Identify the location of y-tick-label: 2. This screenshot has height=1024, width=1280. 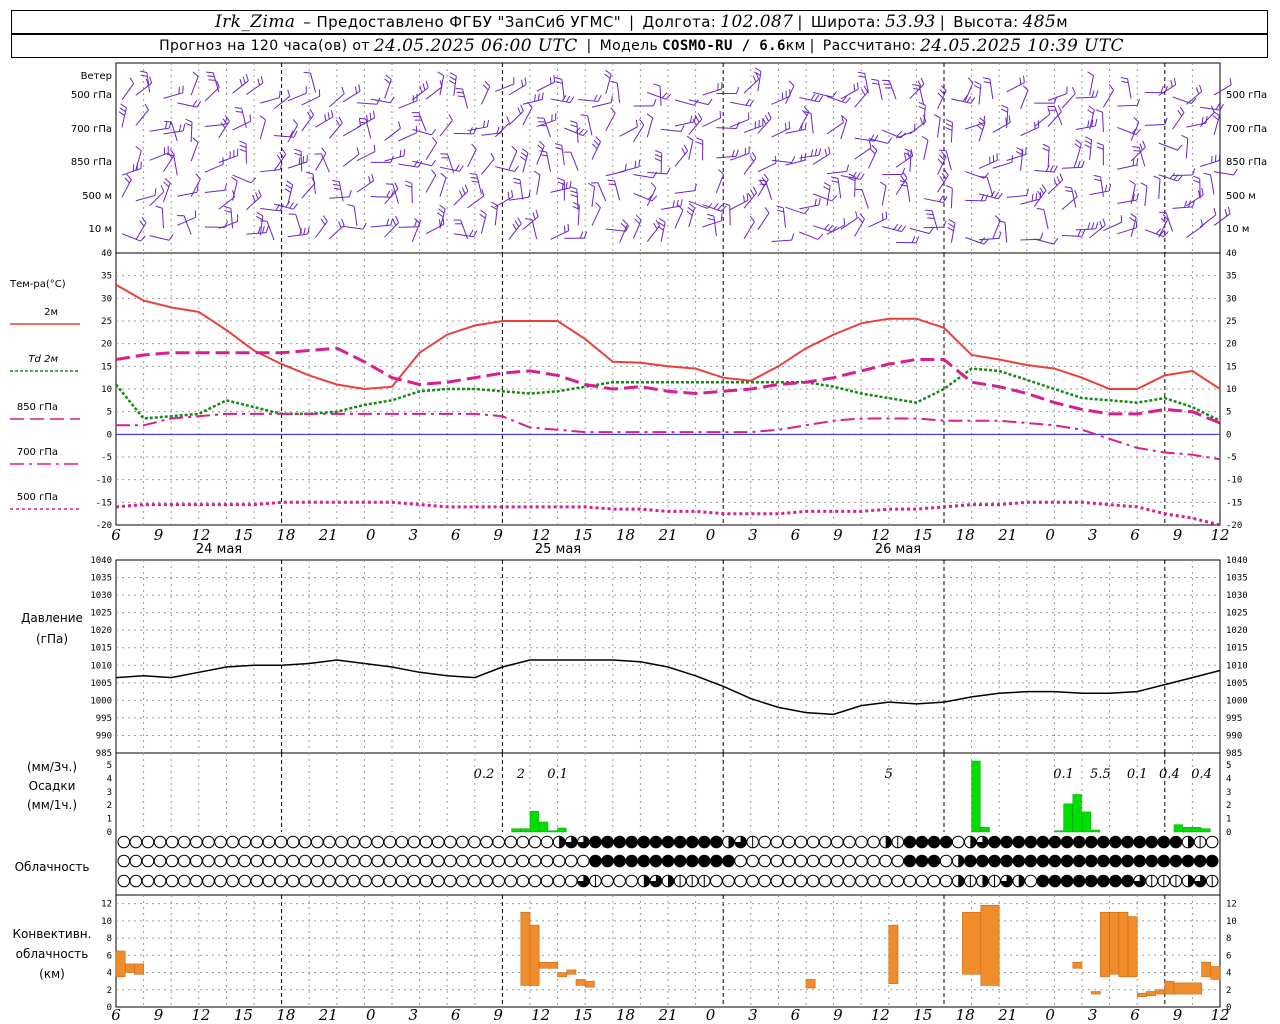
(109, 991).